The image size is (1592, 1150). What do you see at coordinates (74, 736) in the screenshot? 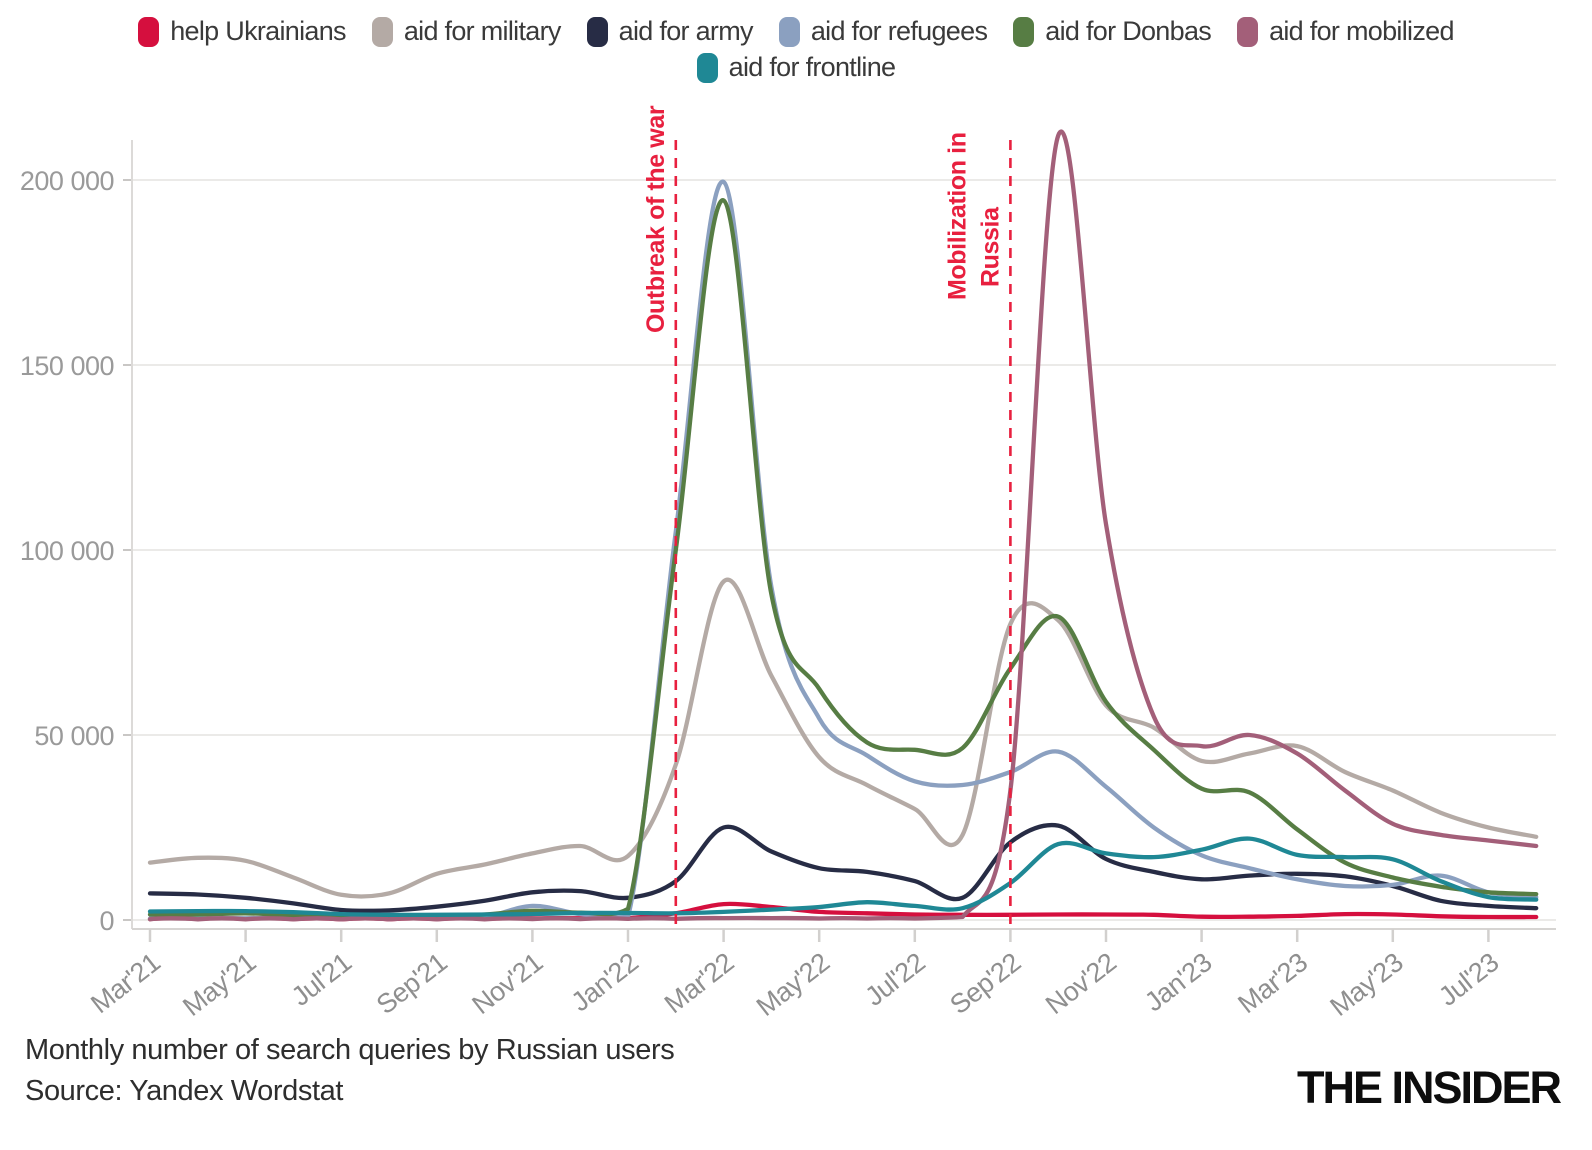
I see `y-tick-label: 50 000` at bounding box center [74, 736].